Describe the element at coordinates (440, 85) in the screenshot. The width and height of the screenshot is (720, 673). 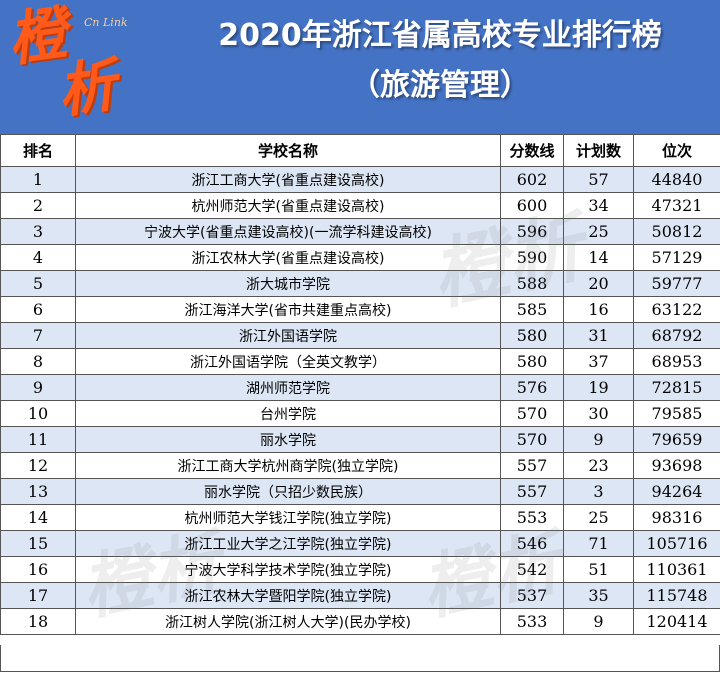
I see `page-subtitle: （旅游管理）` at that location.